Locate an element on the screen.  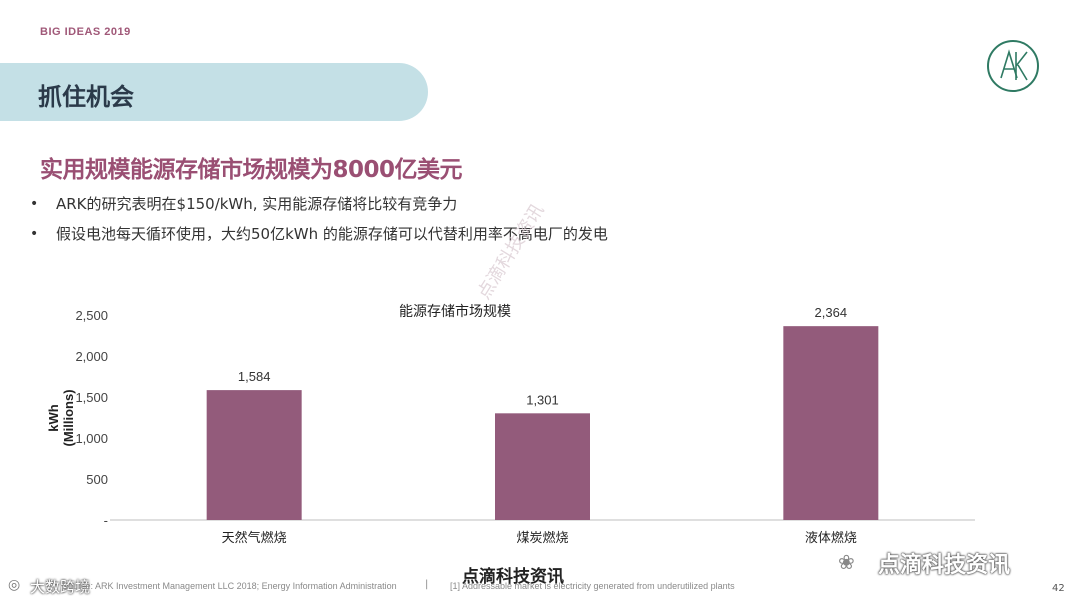
y-axis-label-line: kWh is located at coordinates (53, 418).